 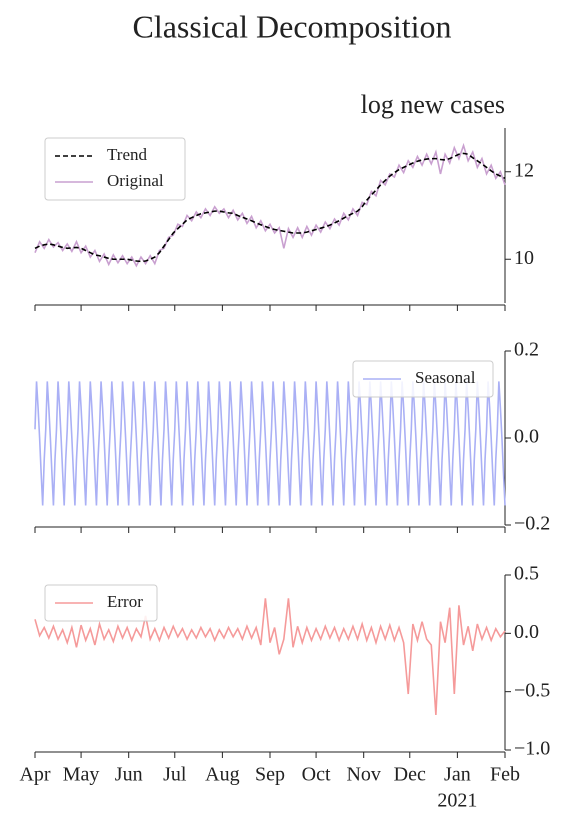 What do you see at coordinates (34, 775) in the screenshot?
I see `x-tick-label: Apr` at bounding box center [34, 775].